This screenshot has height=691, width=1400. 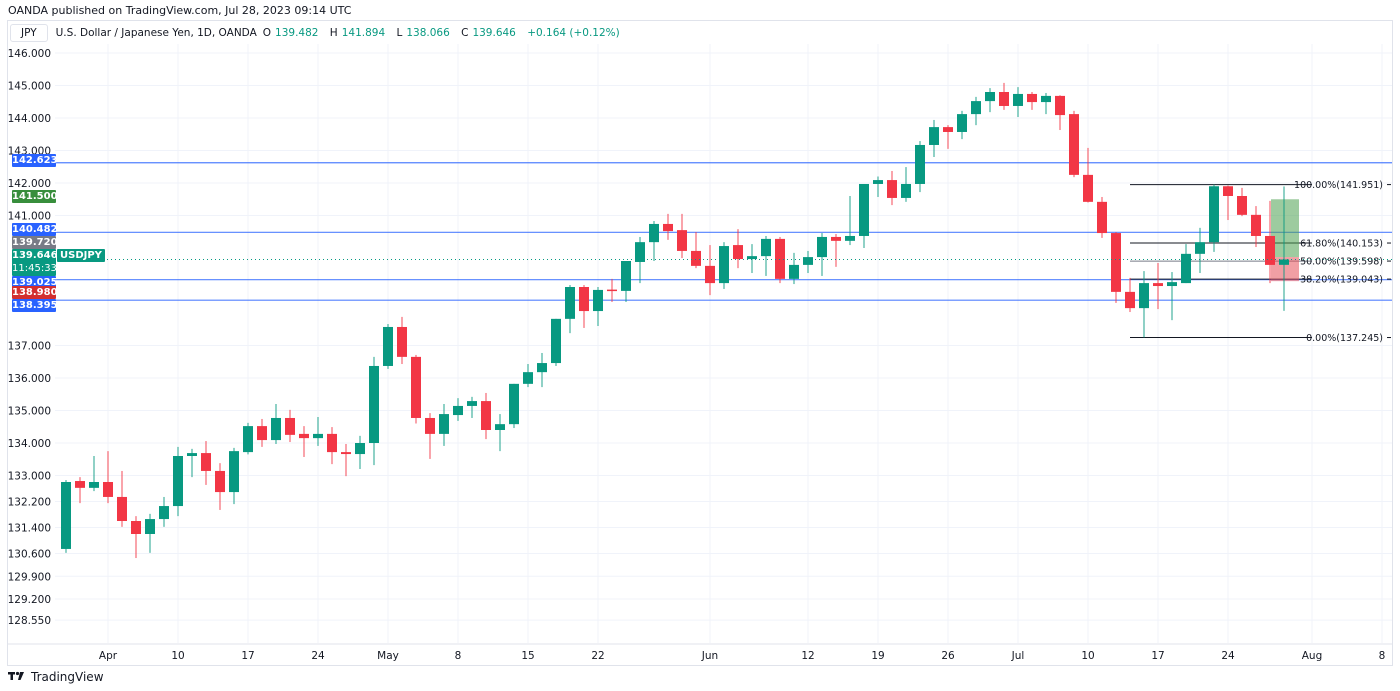 What do you see at coordinates (267, 32) in the screenshot?
I see `open-label: O` at bounding box center [267, 32].